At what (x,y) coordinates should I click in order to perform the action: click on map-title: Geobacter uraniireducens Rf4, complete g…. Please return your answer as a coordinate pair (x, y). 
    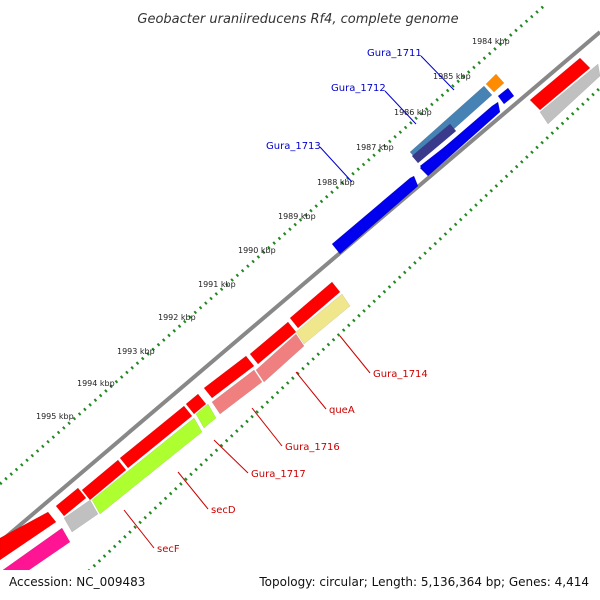
    Looking at the image, I should click on (297, 19).